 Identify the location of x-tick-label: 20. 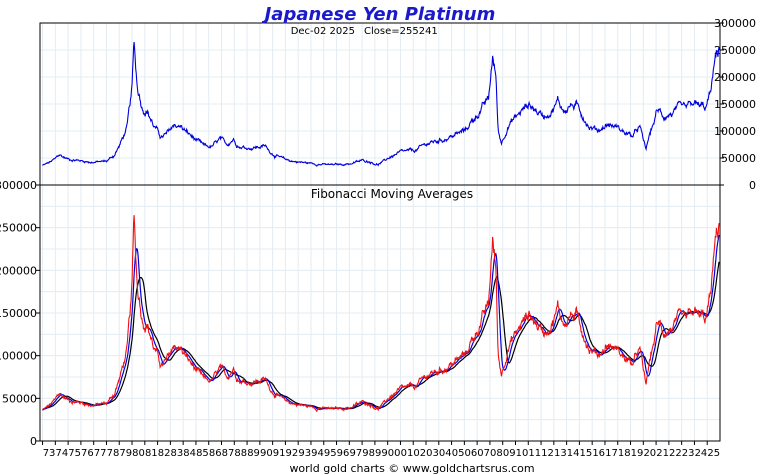
(649, 453).